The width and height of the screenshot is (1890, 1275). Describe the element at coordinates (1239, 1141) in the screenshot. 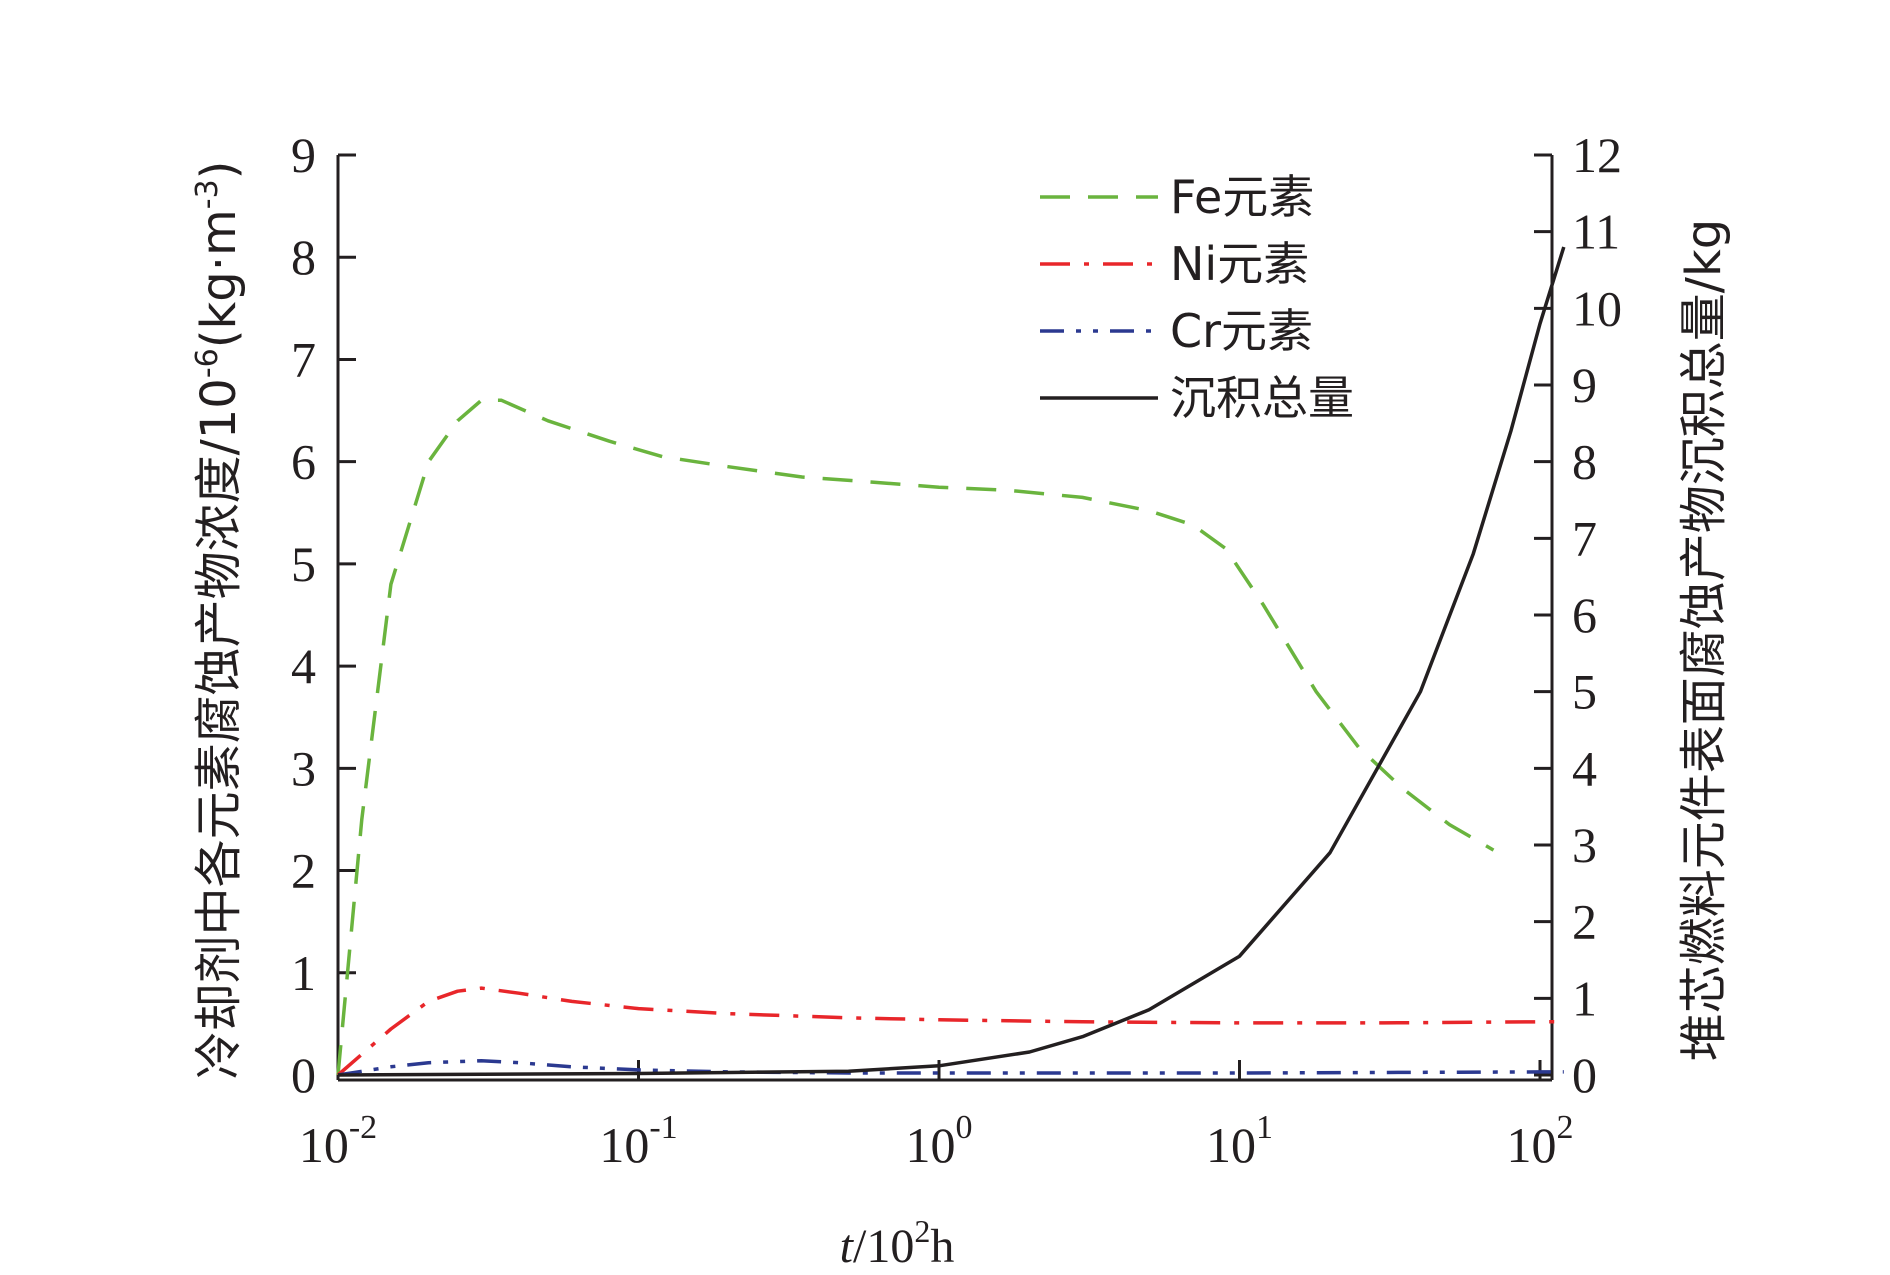

I see `x-tick-label: 10¹` at that location.